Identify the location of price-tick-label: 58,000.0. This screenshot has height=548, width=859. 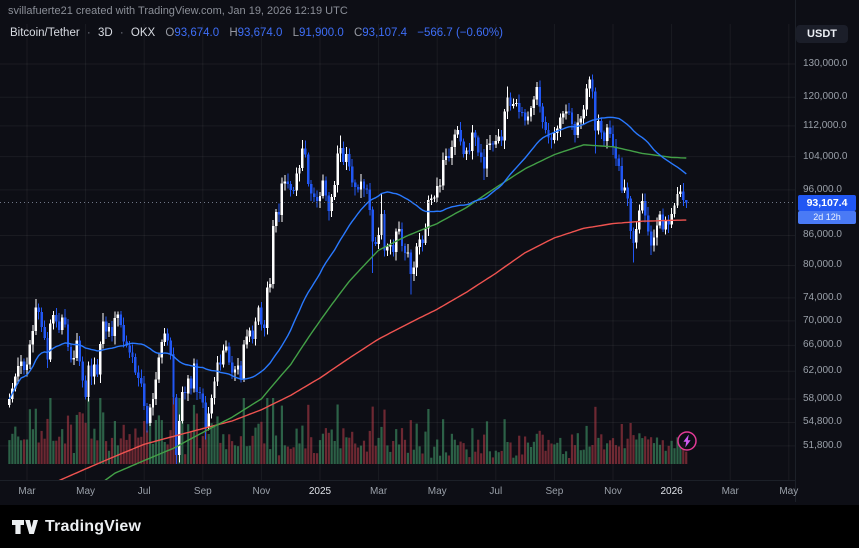
(822, 398).